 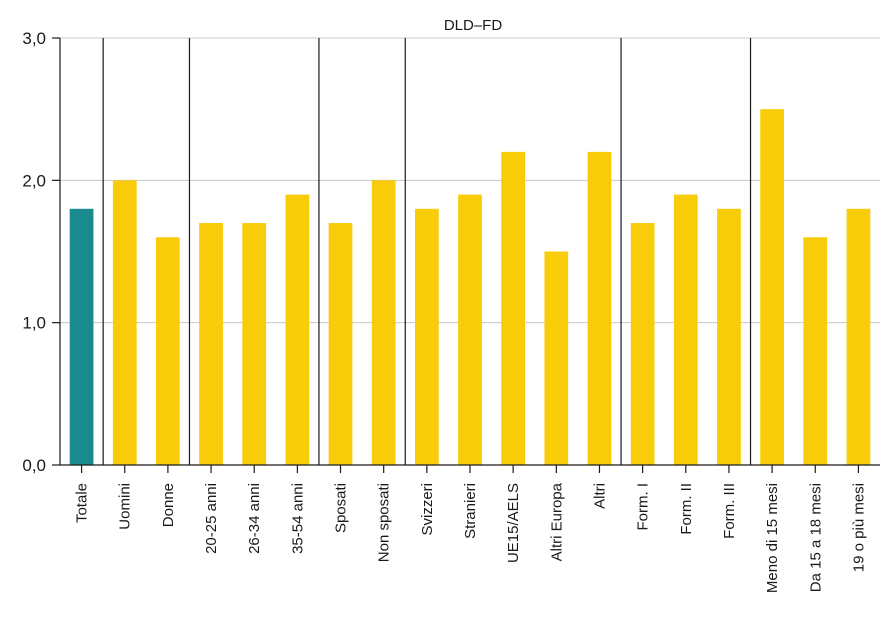 What do you see at coordinates (473, 25) in the screenshot?
I see `chart-title: DLD–FD` at bounding box center [473, 25].